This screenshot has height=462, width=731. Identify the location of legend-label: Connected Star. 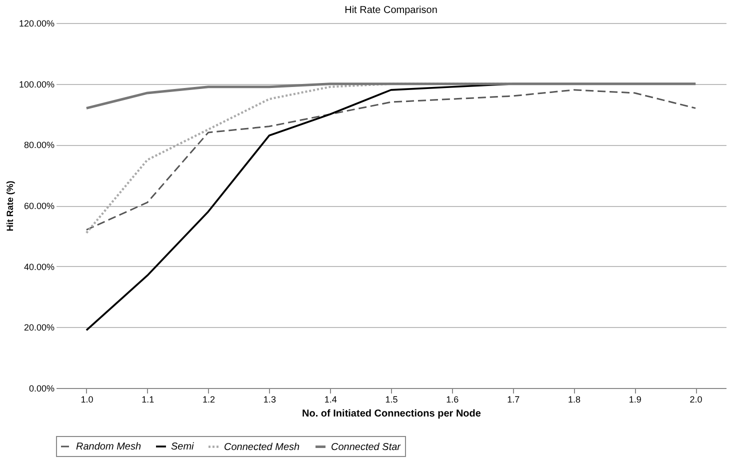
(366, 447).